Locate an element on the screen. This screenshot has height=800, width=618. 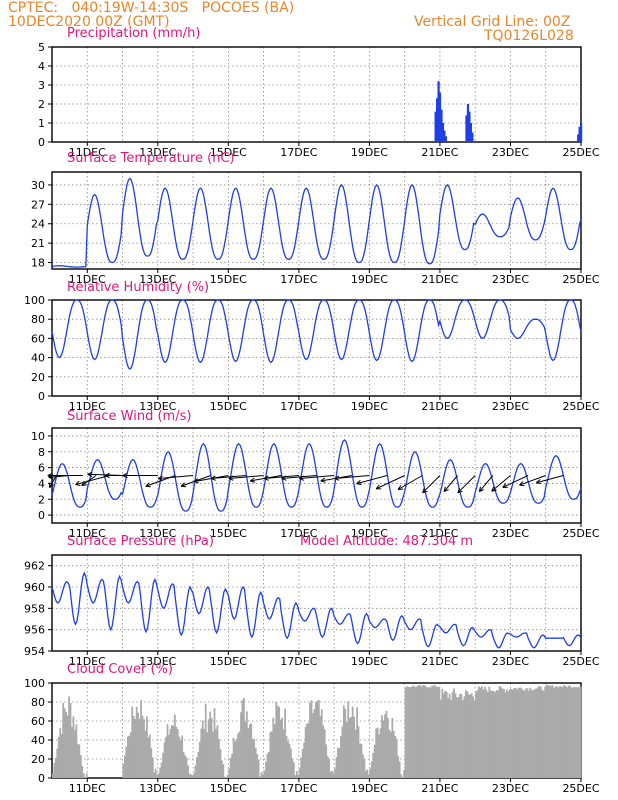
x-tick-label: 21DEC is located at coordinates (439, 788).